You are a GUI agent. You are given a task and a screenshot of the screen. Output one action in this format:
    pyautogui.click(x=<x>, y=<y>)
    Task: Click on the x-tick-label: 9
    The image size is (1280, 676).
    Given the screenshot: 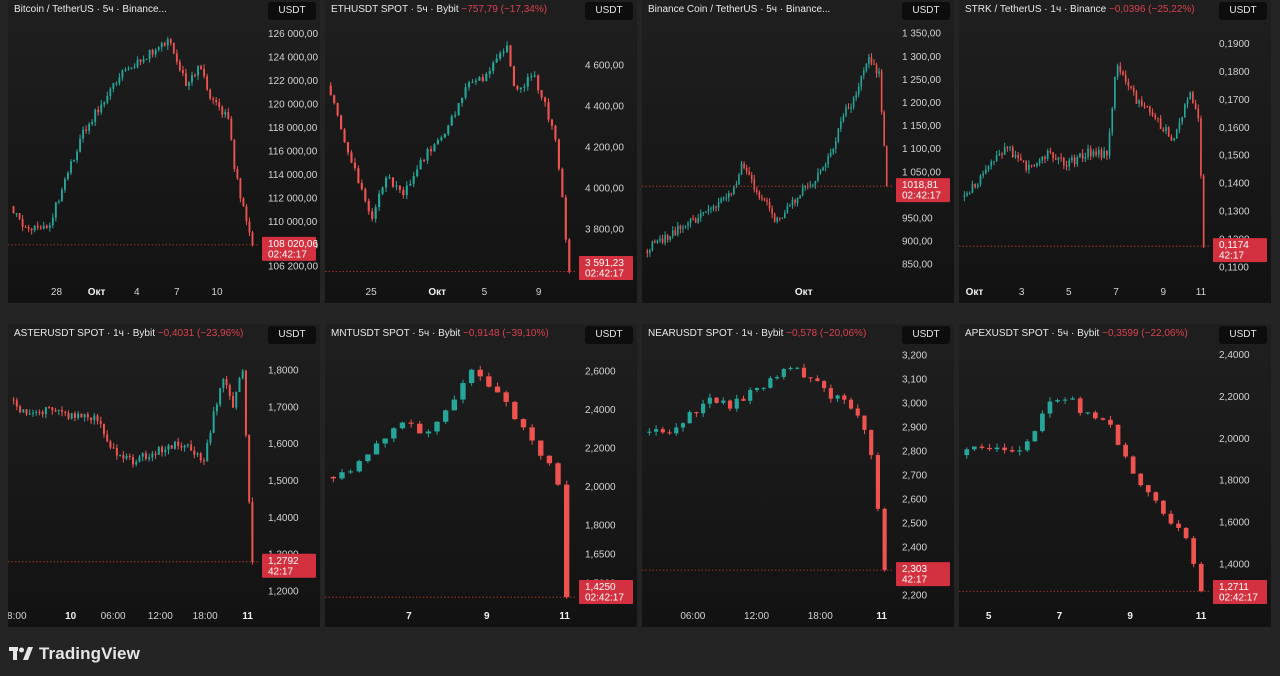 What is the action you would take?
    pyautogui.click(x=539, y=292)
    